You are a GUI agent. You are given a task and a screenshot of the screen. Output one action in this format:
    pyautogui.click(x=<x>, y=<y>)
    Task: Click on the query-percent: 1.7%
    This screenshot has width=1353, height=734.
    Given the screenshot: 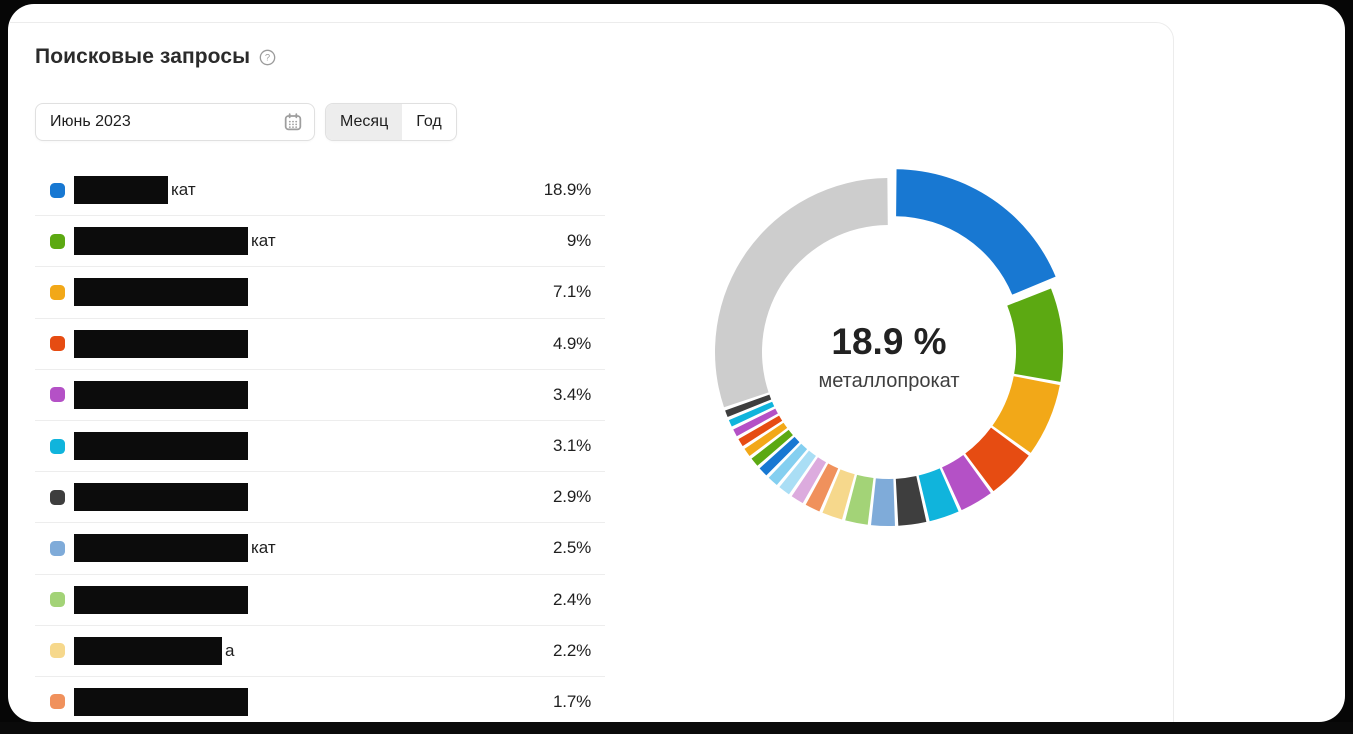 What is the action you would take?
    pyautogui.click(x=572, y=701)
    